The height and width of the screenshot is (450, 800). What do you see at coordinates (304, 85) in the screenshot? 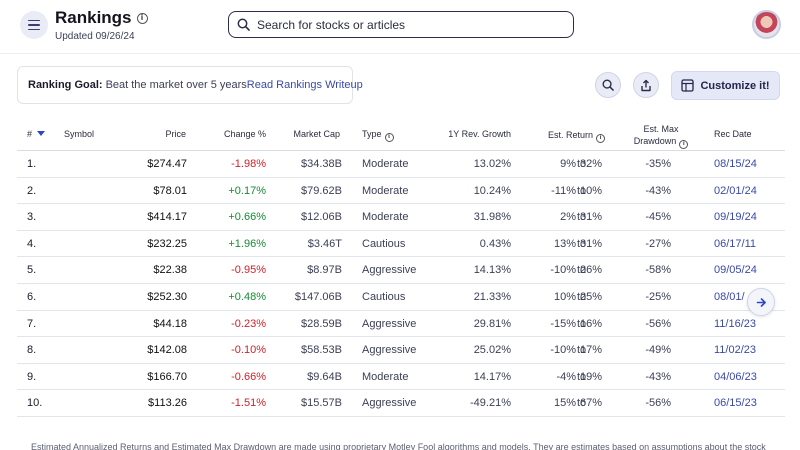
I see `read-writeup-link: Read Rankings Writeup` at bounding box center [304, 85].